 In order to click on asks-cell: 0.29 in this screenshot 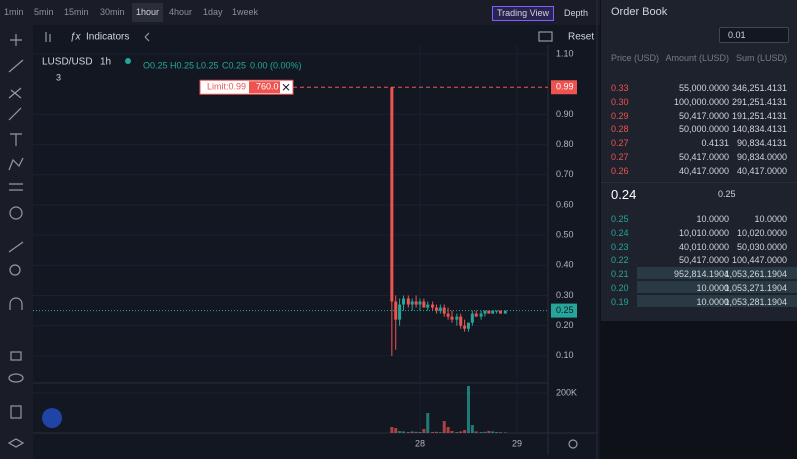, I will do `click(620, 115)`.